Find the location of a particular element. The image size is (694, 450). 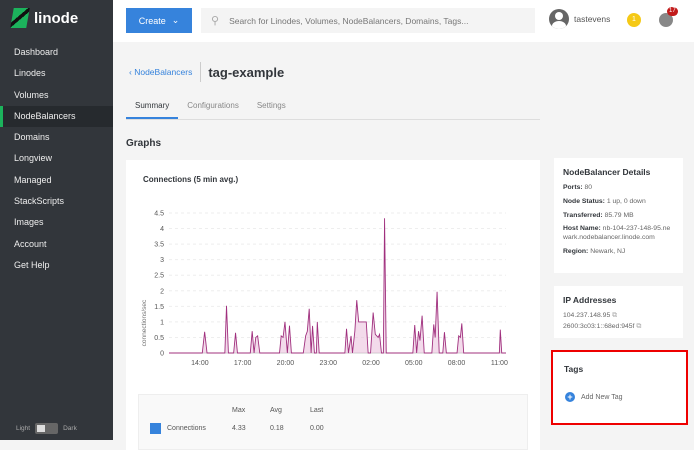

legend-last: 0.00 is located at coordinates (317, 428).